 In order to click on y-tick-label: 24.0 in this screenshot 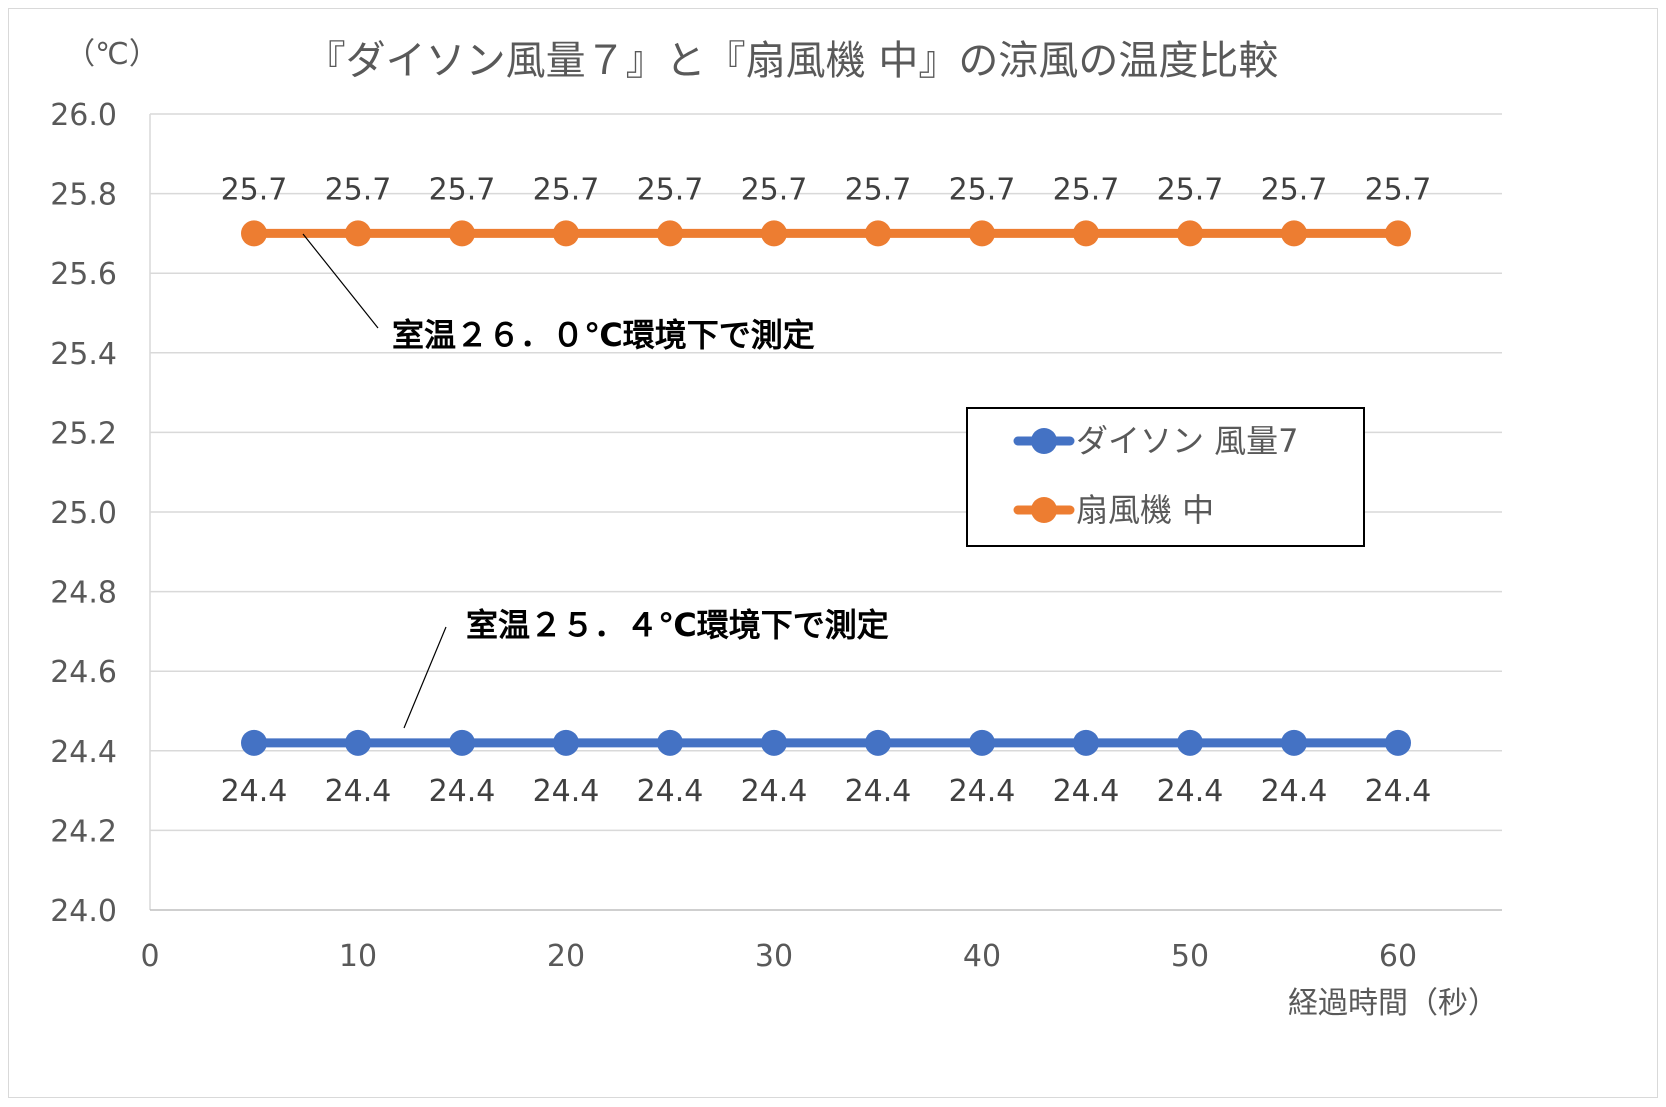, I will do `click(83, 911)`.